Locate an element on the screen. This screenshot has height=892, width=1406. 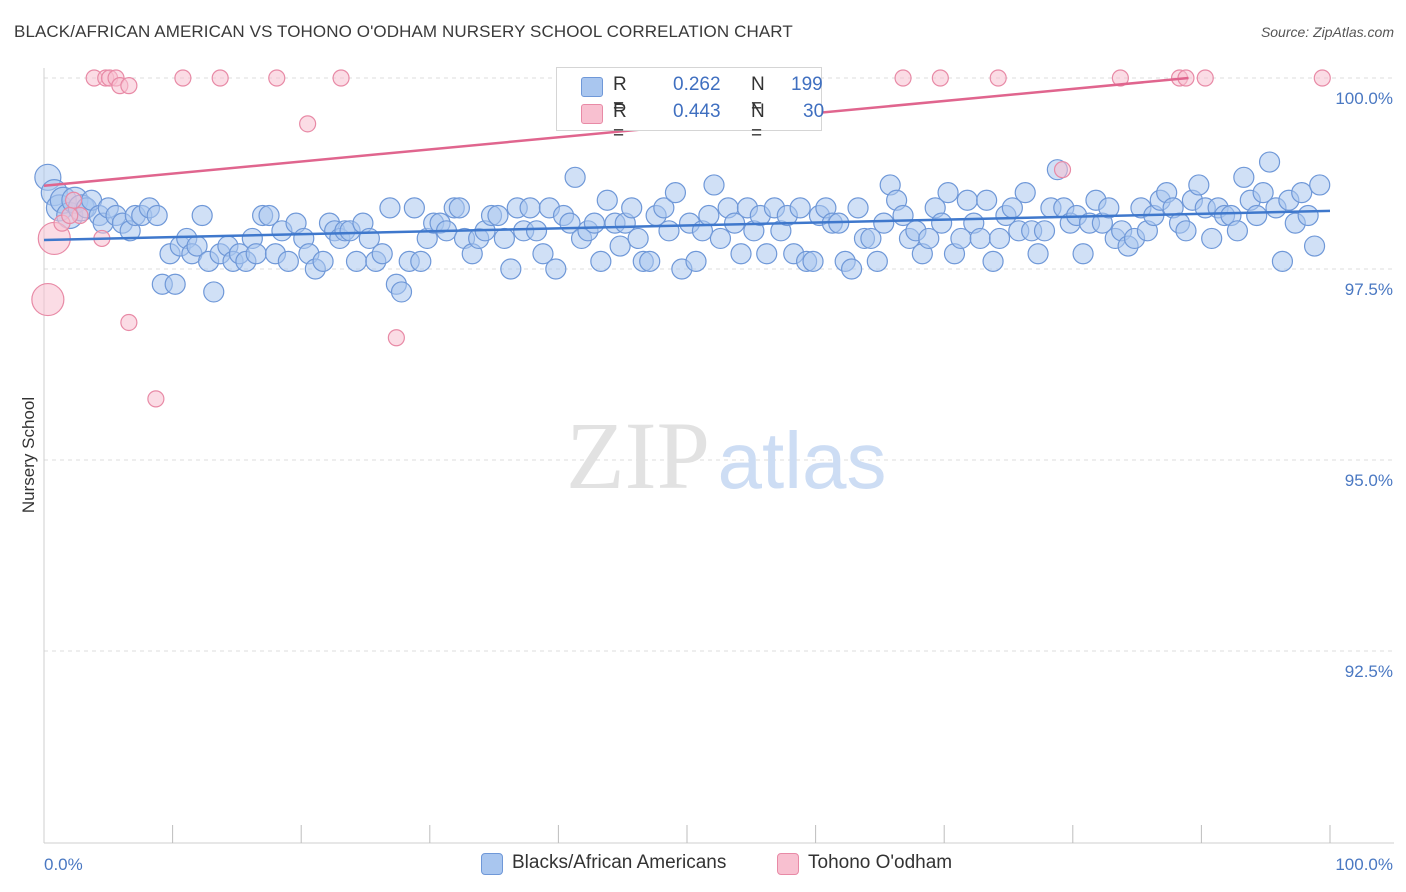
y-tick-label: 97.5% is located at coordinates (1369, 289).